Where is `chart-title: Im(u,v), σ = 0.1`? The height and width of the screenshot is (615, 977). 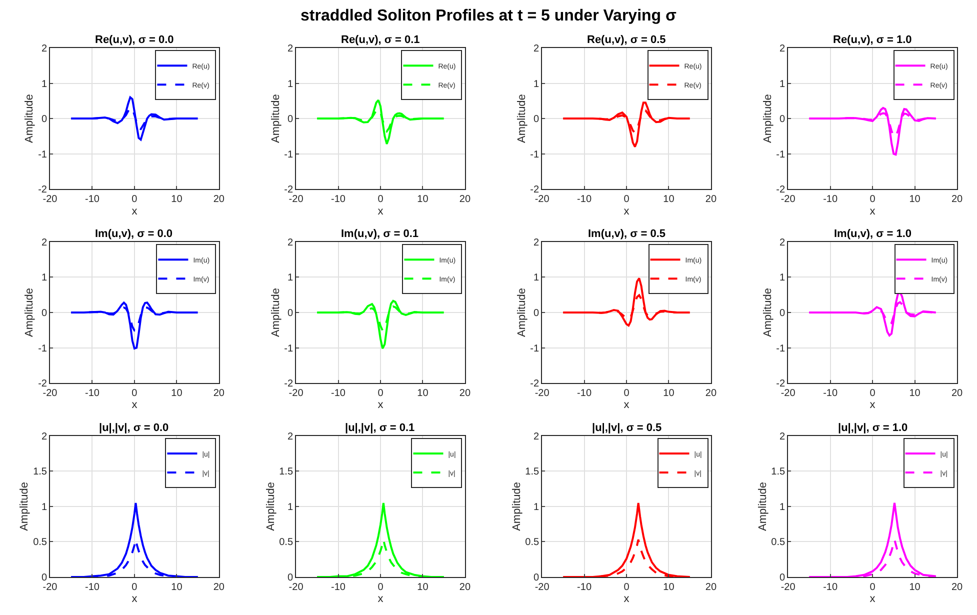 chart-title: Im(u,v), σ = 0.1 is located at coordinates (380, 234).